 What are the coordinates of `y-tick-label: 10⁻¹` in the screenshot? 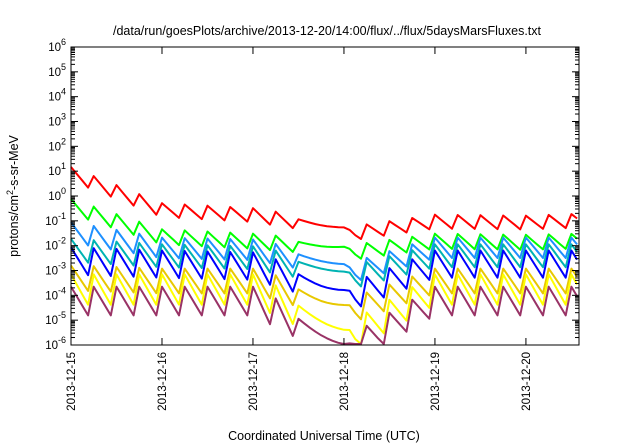 It's located at (55, 219).